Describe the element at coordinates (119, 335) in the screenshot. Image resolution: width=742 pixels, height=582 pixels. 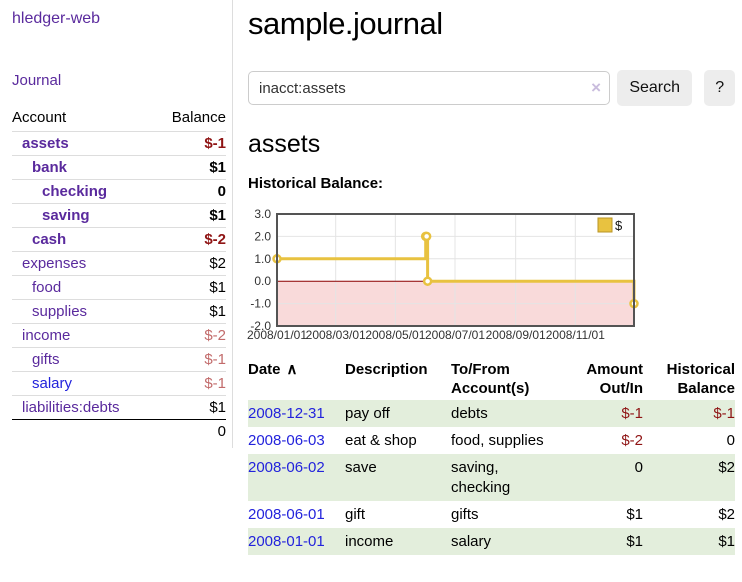
I see `account-row: income $-2` at that location.